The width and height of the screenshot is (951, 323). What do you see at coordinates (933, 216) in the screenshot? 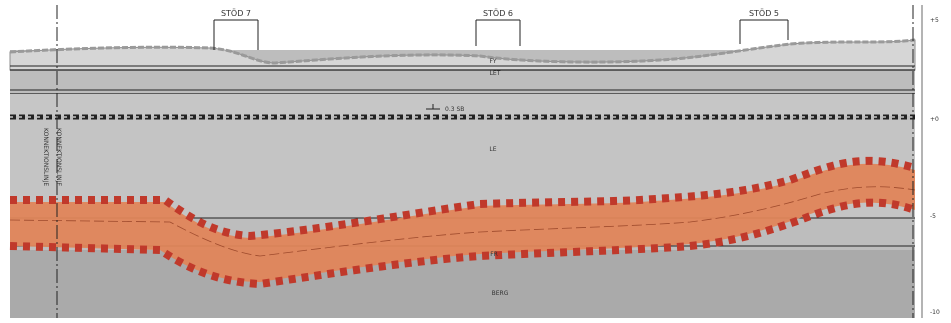
I see `elevation-label-minus5: -5` at bounding box center [933, 216].